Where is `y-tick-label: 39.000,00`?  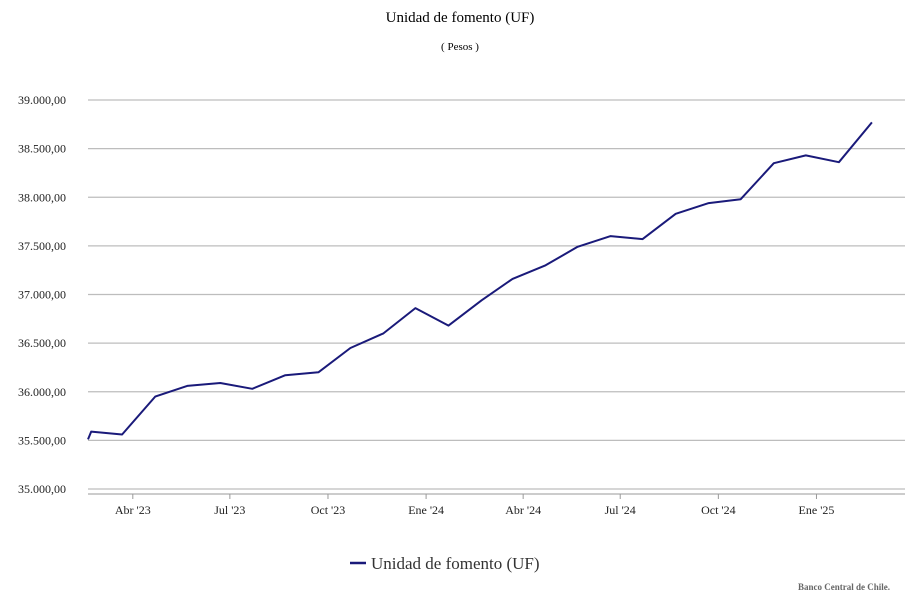
y-tick-label: 39.000,00 is located at coordinates (42, 100).